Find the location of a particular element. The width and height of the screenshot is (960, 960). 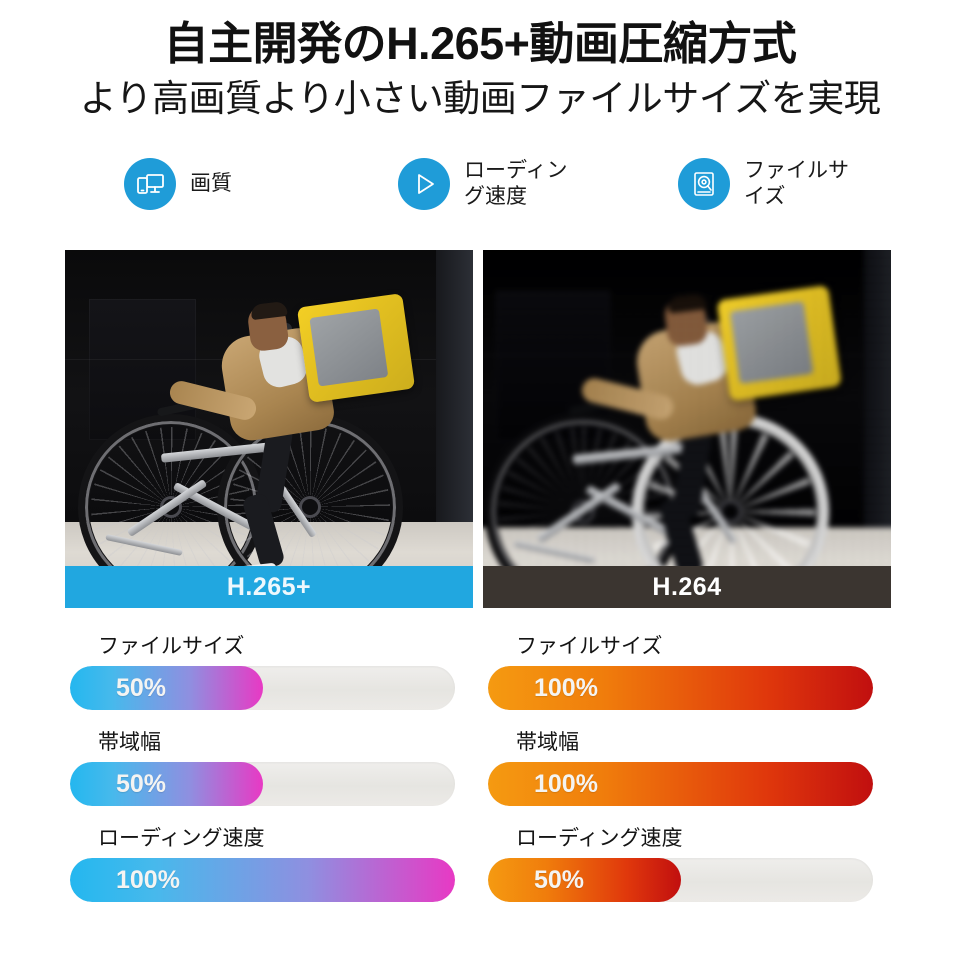

metric-row: ローディング速度 50% is located at coordinates (683, 865).